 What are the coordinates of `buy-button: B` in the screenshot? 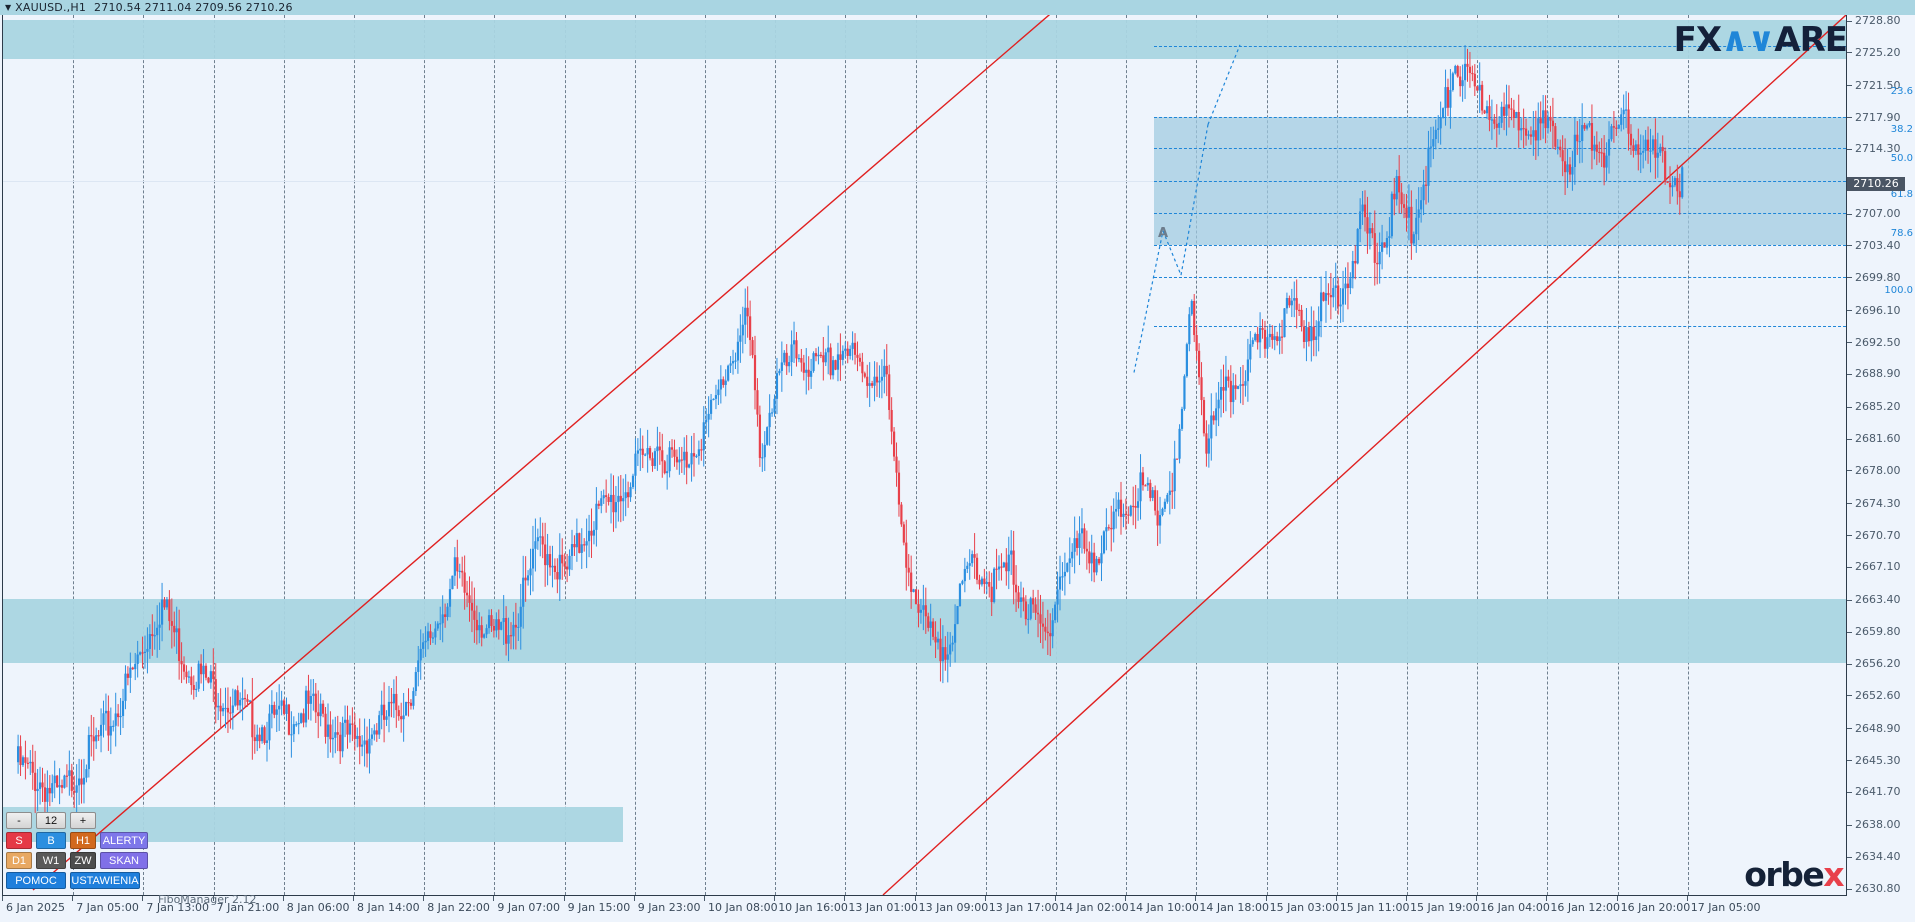 It's located at (51, 840).